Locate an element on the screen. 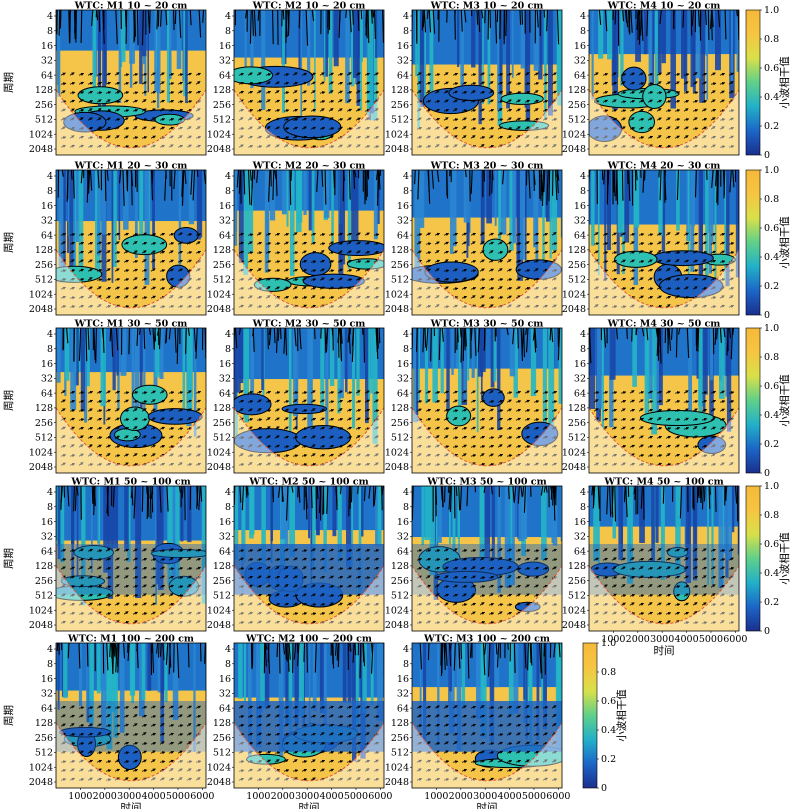 This screenshot has width=796, height=809. x-tick-label: 5000 is located at coordinates (356, 796).